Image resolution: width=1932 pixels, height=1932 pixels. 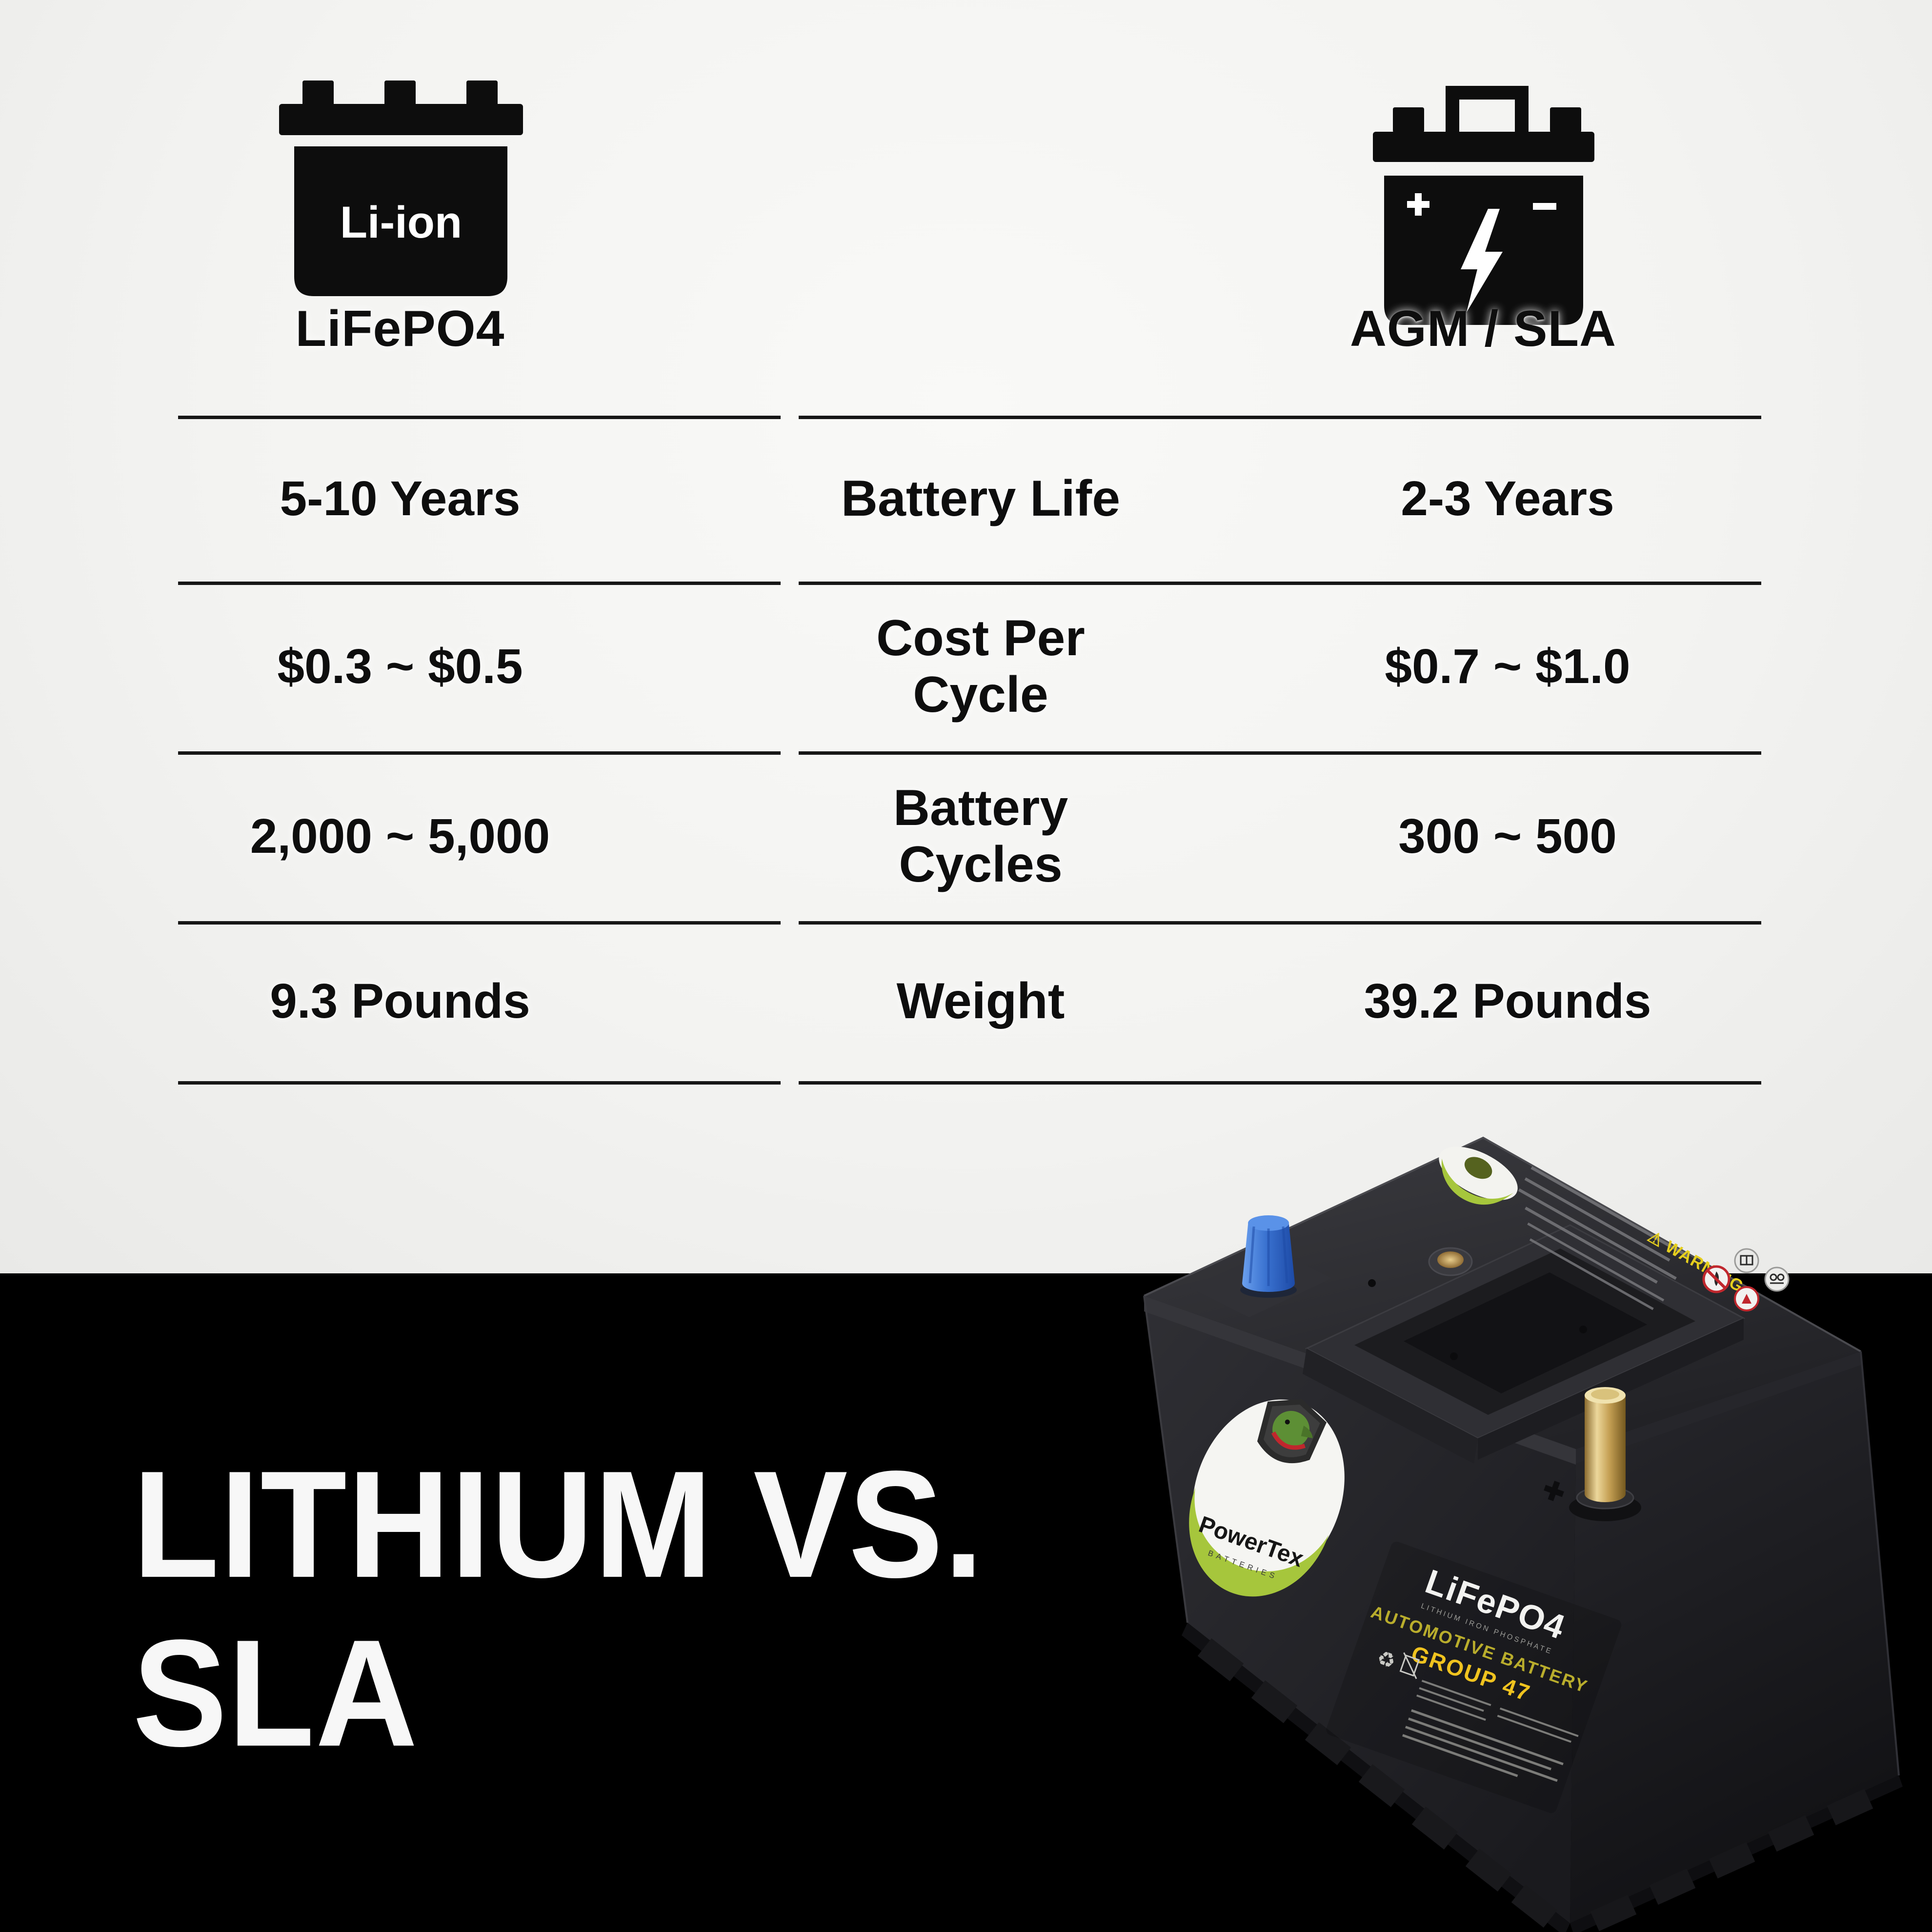 I want to click on table-cell-agm-weight: 39.2 Pounds, so click(x=1507, y=1000).